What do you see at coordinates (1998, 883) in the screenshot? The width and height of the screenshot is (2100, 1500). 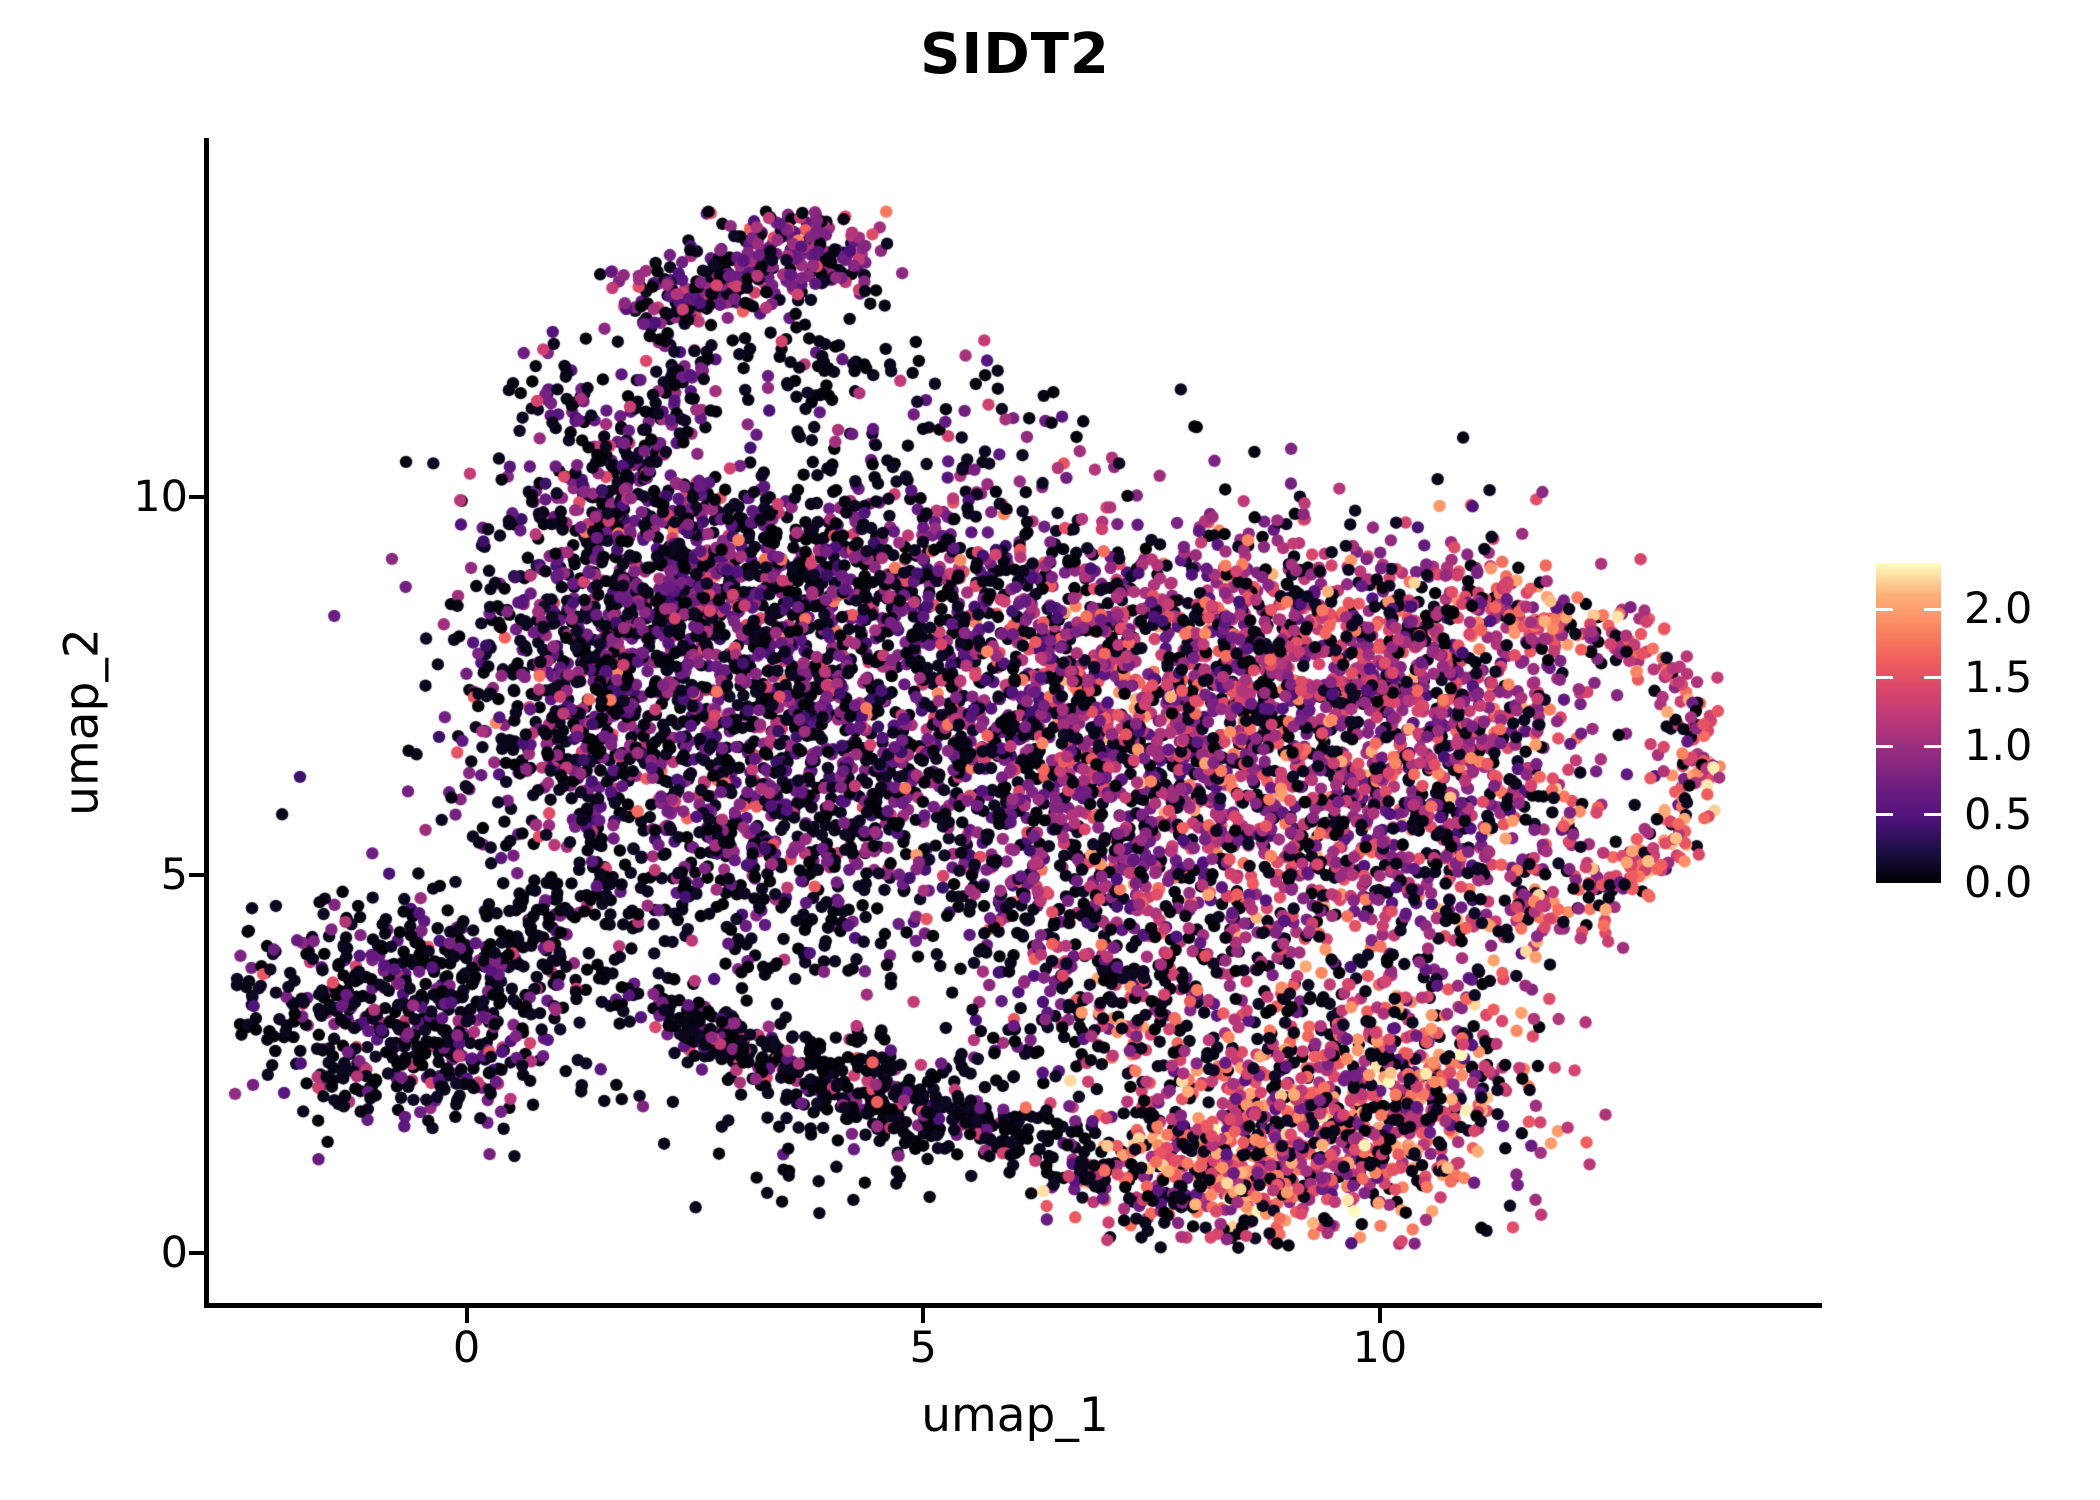 I see `colorbar-label-0.0: 0.0` at bounding box center [1998, 883].